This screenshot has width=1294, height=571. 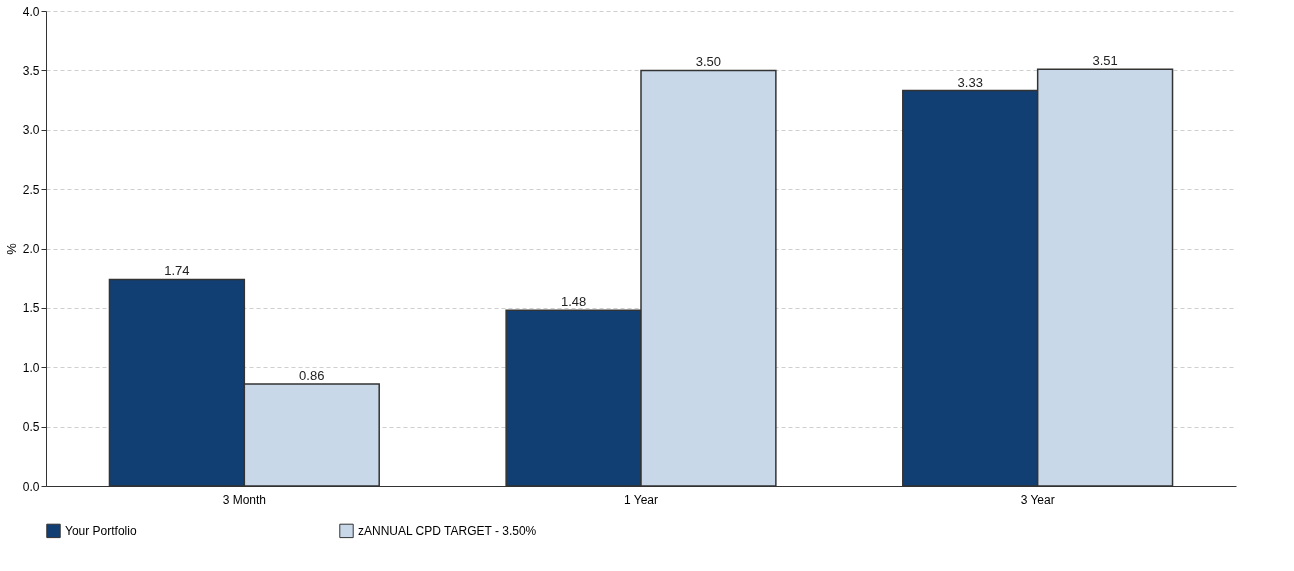 I want to click on data-label: 3.51, so click(x=1105, y=61).